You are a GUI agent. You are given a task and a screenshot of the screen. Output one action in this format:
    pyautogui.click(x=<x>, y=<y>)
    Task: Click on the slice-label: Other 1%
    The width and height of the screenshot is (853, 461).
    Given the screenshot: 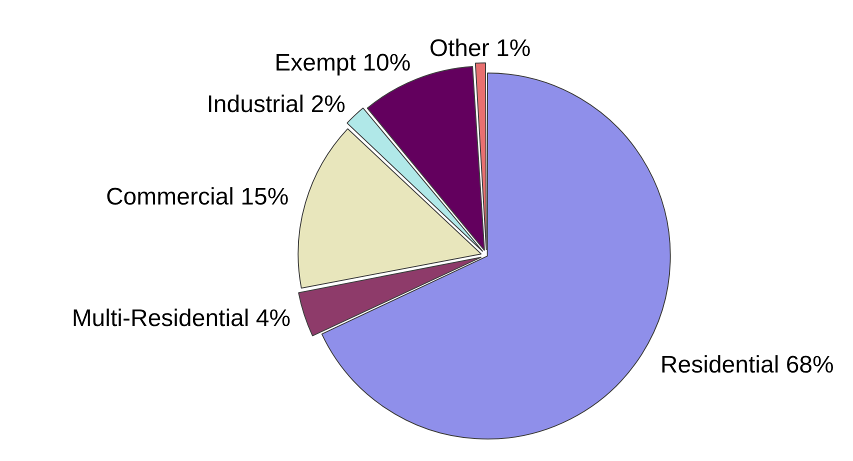 What is the action you would take?
    pyautogui.click(x=480, y=48)
    